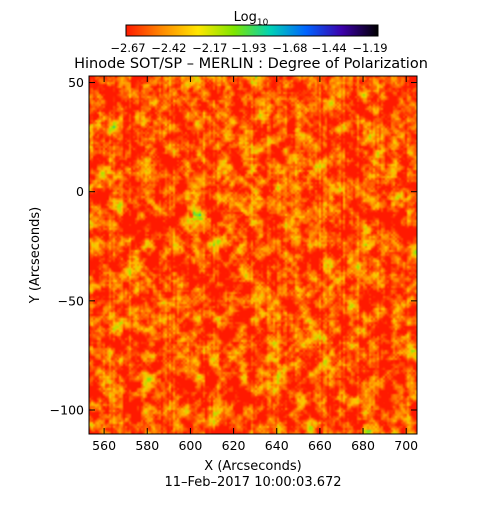 This screenshot has width=503, height=512. Describe the element at coordinates (168, 48) in the screenshot. I see `colorbar-tick-label: −2.42` at that location.